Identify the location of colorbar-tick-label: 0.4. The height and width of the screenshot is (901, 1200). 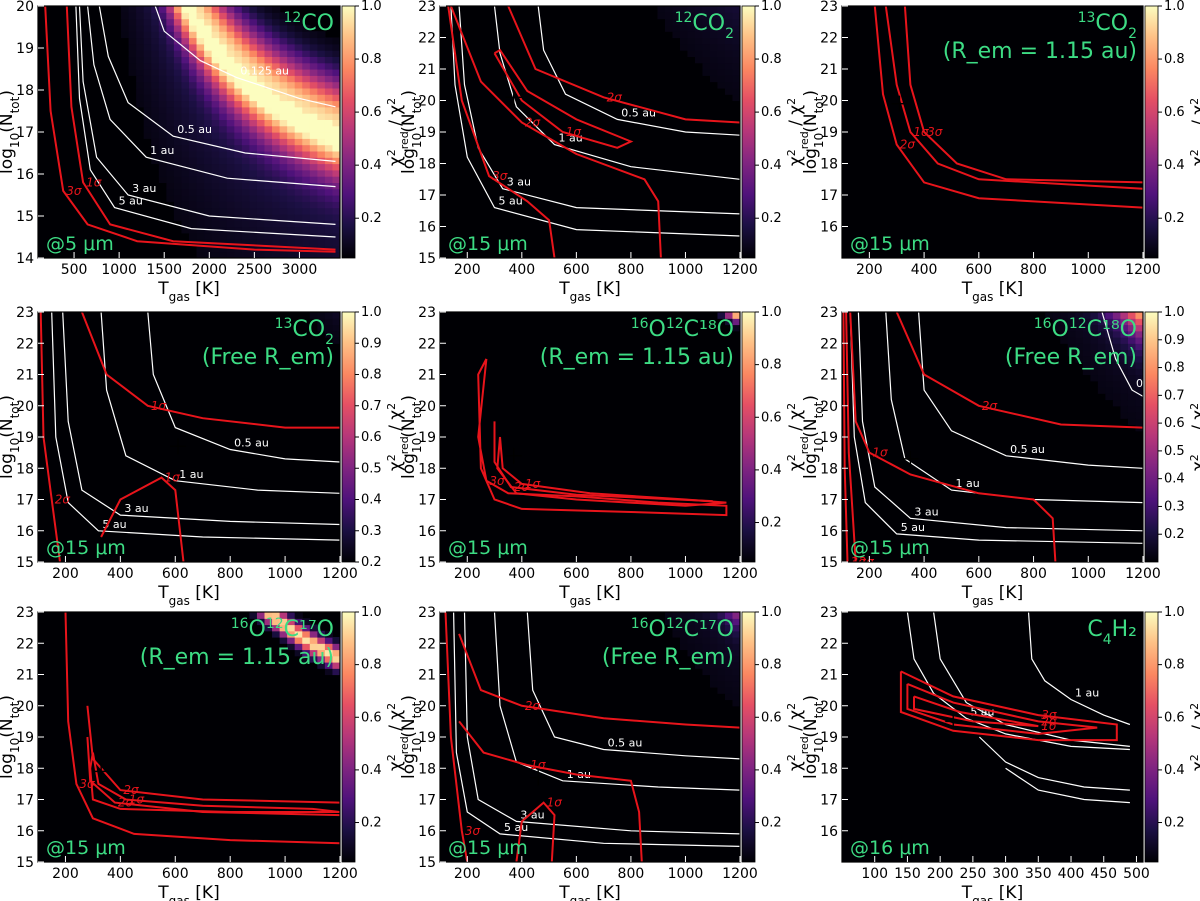
(771, 470).